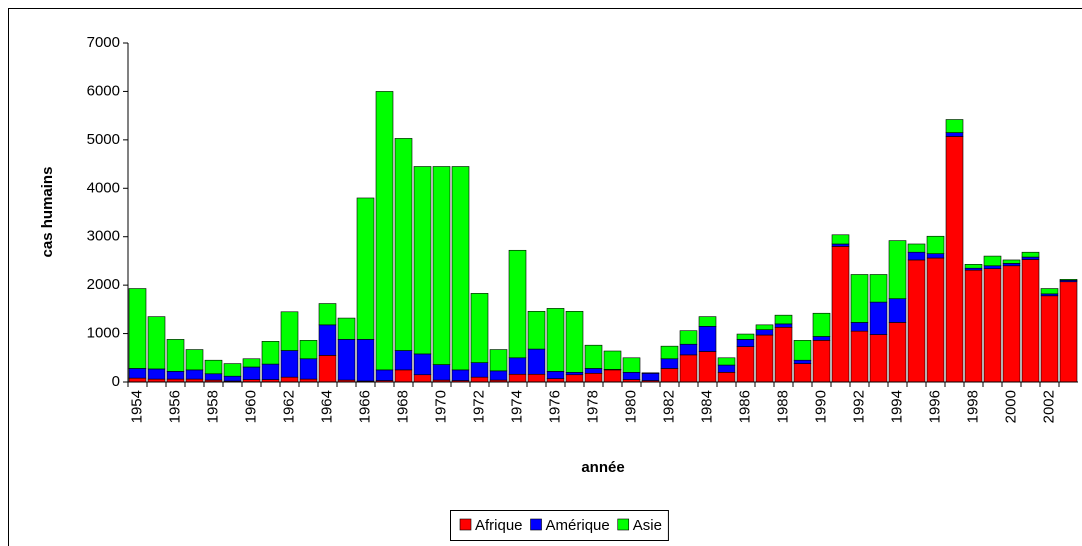 The width and height of the screenshot is (1082, 546). What do you see at coordinates (934, 406) in the screenshot?
I see `x-tick-label: 1996` at bounding box center [934, 406].